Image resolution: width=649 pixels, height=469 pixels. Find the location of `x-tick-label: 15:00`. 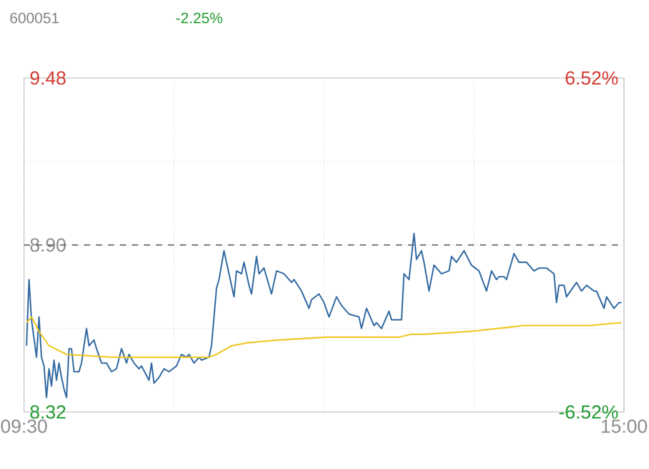

x-tick-label: 15:00 is located at coordinates (624, 426).